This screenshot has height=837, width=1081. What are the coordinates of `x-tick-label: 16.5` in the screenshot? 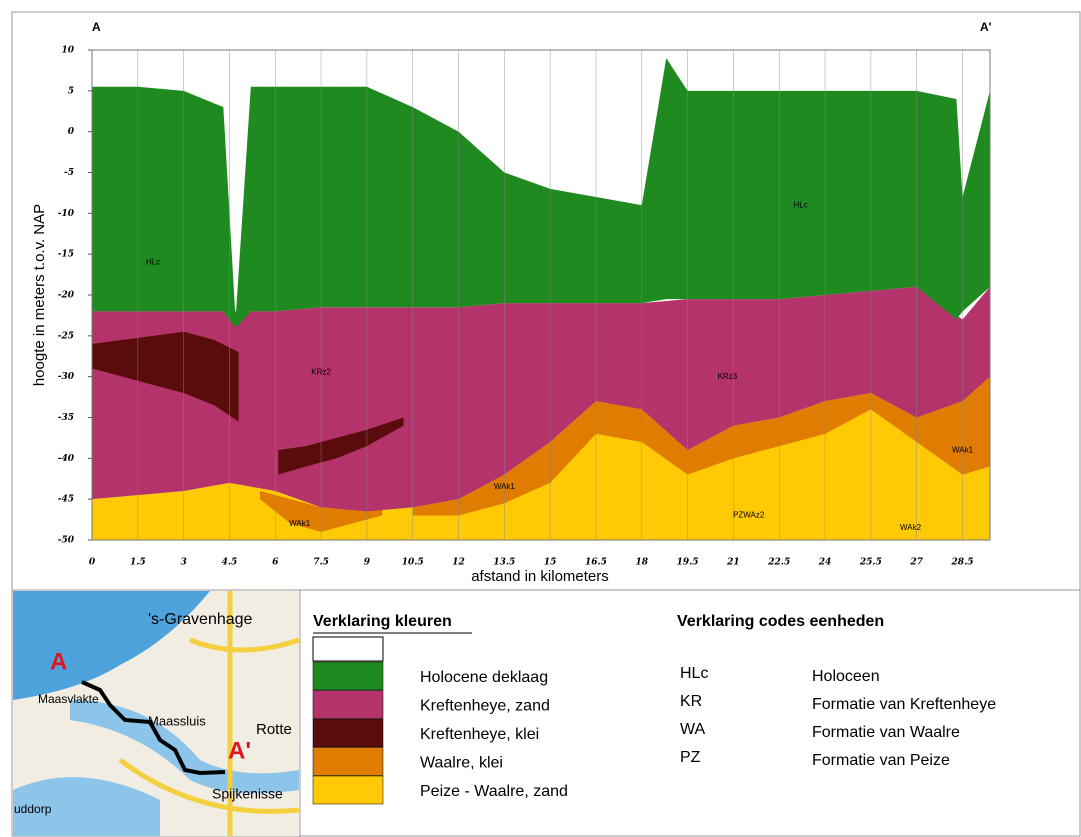 It's located at (596, 563).